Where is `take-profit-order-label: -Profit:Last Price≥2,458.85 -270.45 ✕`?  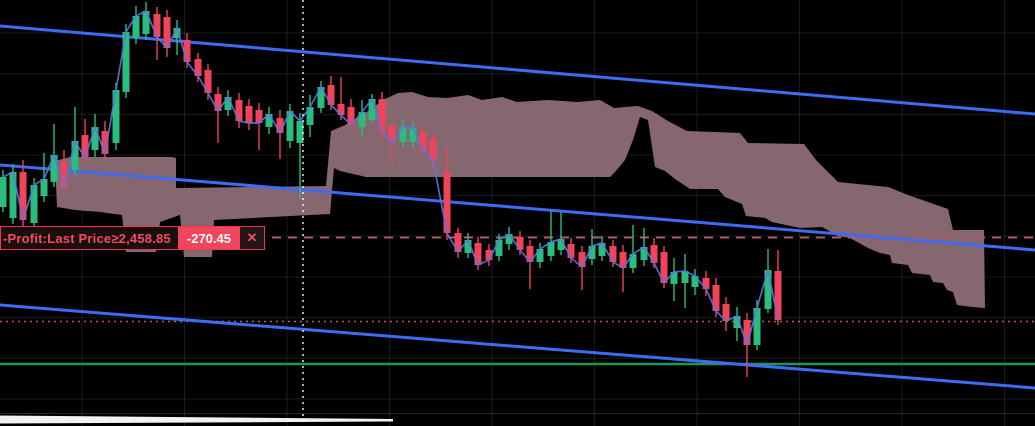 take-profit-order-label: -Profit:Last Price≥2,458.85 -270.45 ✕ is located at coordinates (132, 238).